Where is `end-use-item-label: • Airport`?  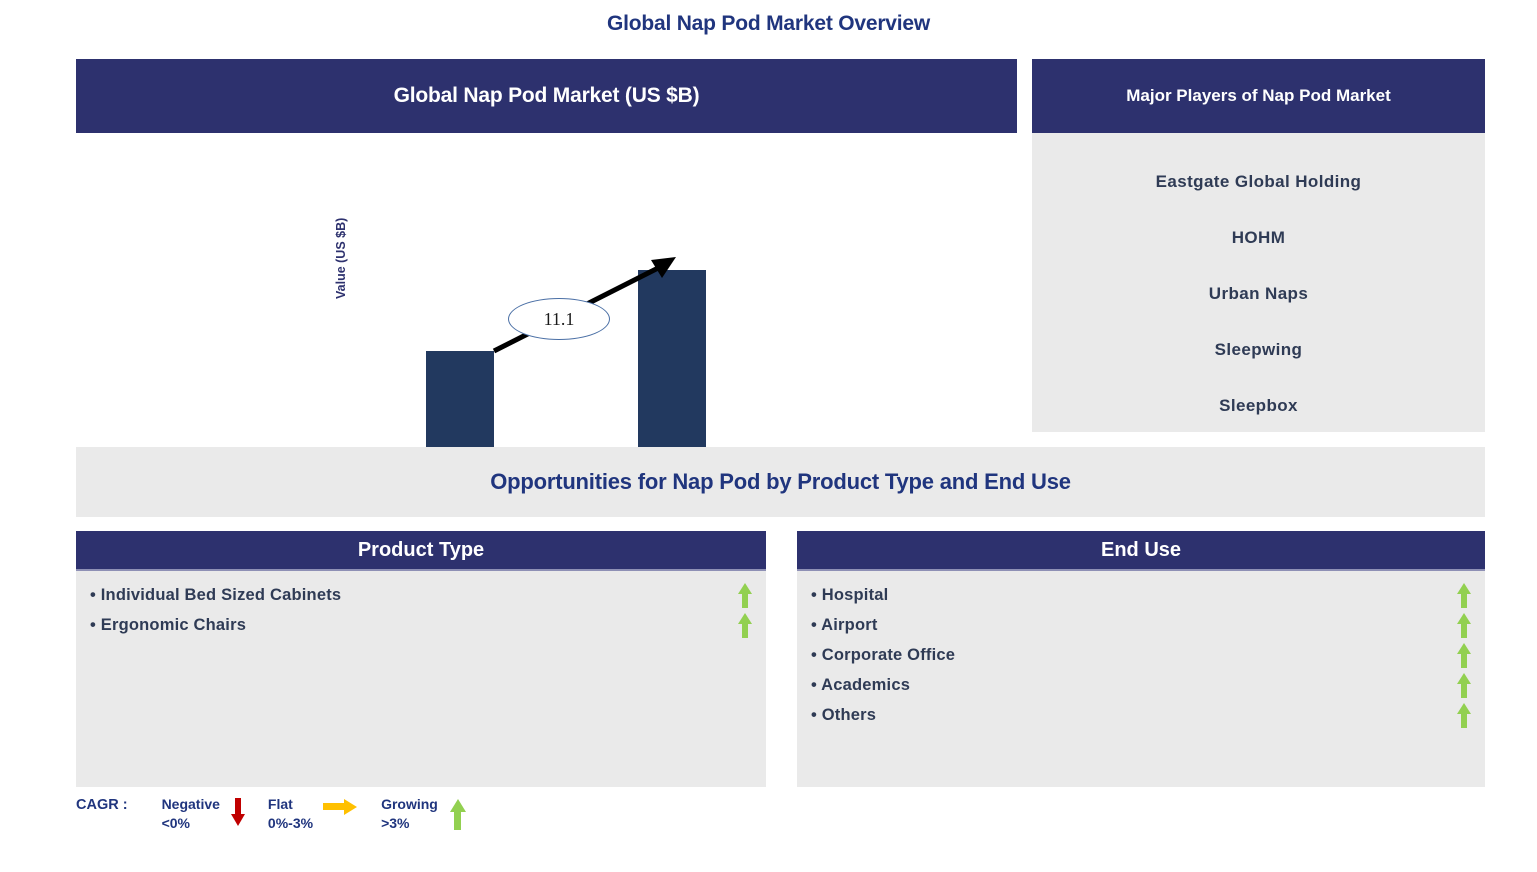
end-use-item-label: • Airport is located at coordinates (844, 625).